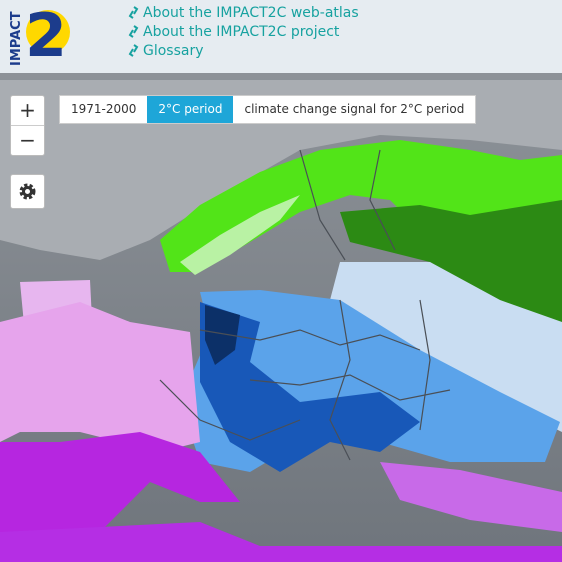  Describe the element at coordinates (243, 51) in the screenshot. I see `nav-link: Glossary` at that location.